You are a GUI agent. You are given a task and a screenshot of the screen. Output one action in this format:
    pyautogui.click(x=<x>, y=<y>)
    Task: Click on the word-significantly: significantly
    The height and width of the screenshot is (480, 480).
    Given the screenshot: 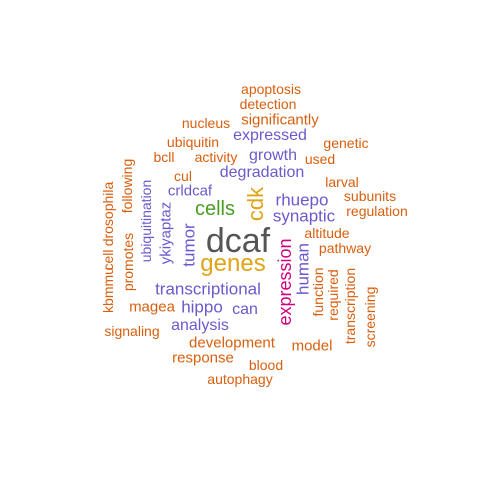 What is the action you would take?
    pyautogui.click(x=280, y=120)
    